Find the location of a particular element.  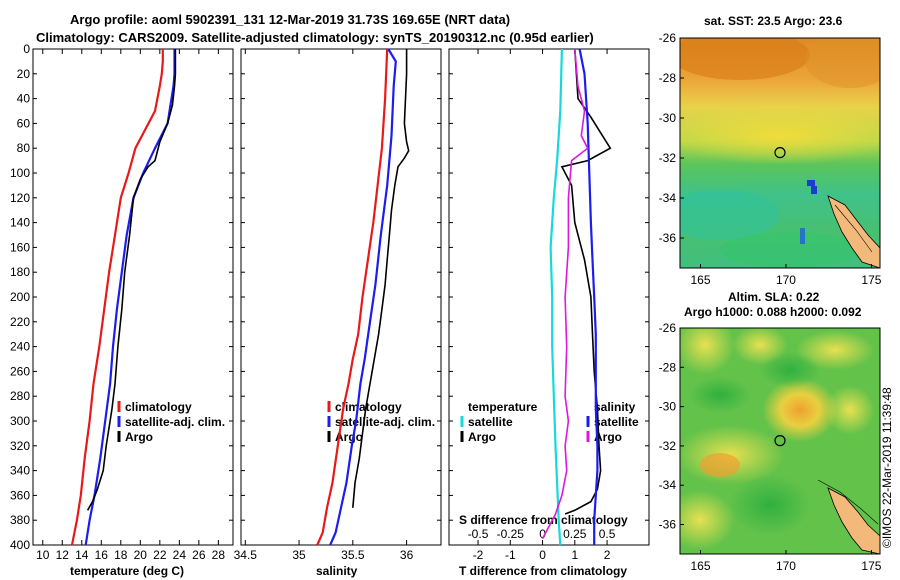

difference-t-tick-label: 0 is located at coordinates (542, 555).